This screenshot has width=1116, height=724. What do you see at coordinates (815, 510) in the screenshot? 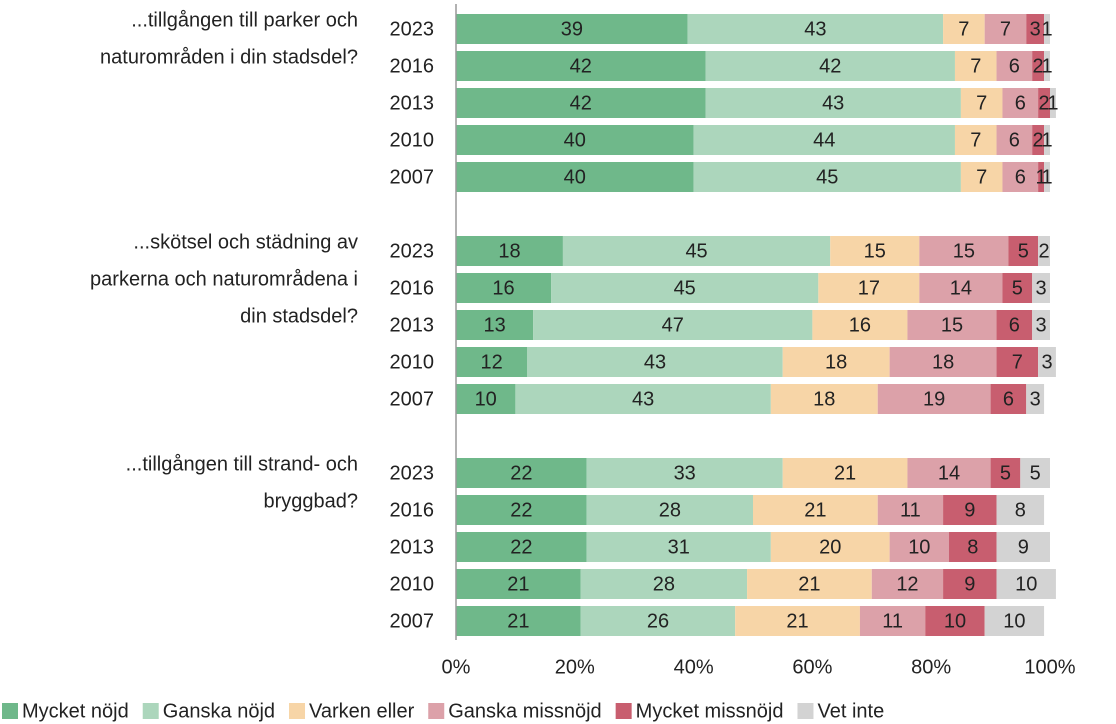
I see `value-label: 21` at bounding box center [815, 510].